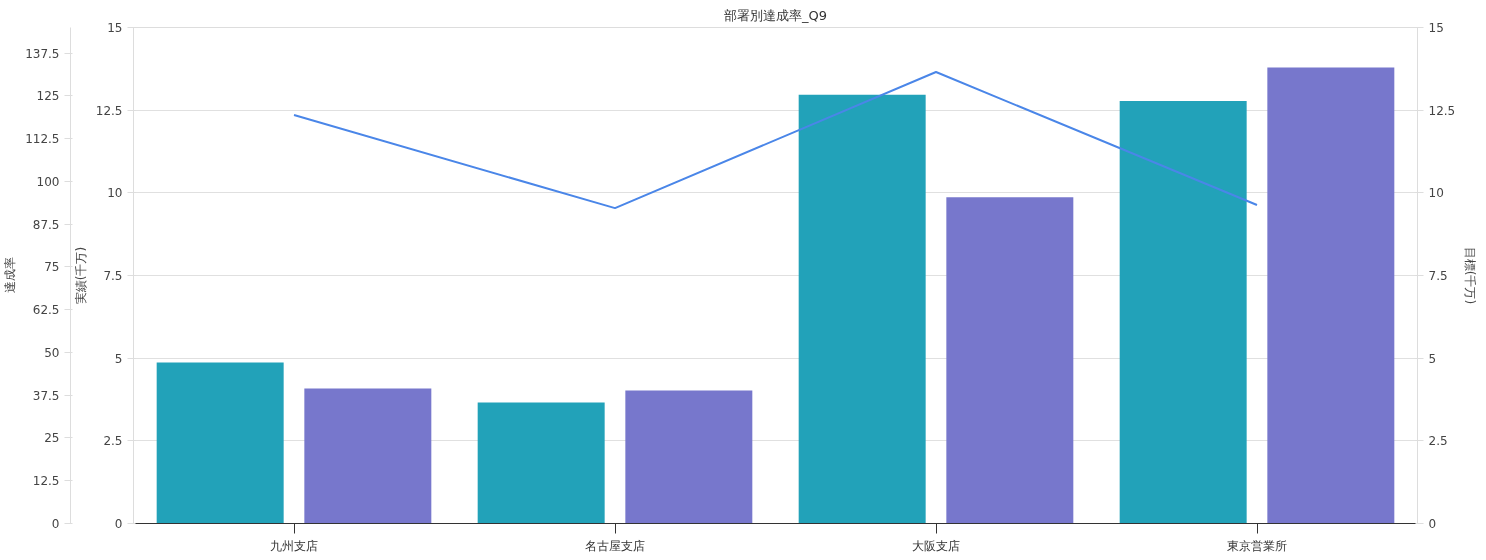 The width and height of the screenshot is (1486, 560). What do you see at coordinates (115, 193) in the screenshot?
I see `y-tick-label: 10` at bounding box center [115, 193].